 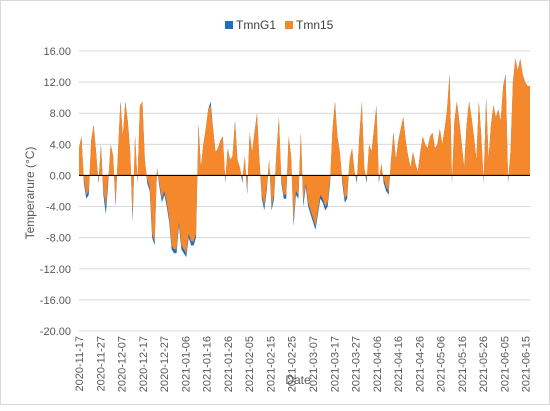 What do you see at coordinates (55, 332) in the screenshot?
I see `y-tick-label: -20.00` at bounding box center [55, 332].